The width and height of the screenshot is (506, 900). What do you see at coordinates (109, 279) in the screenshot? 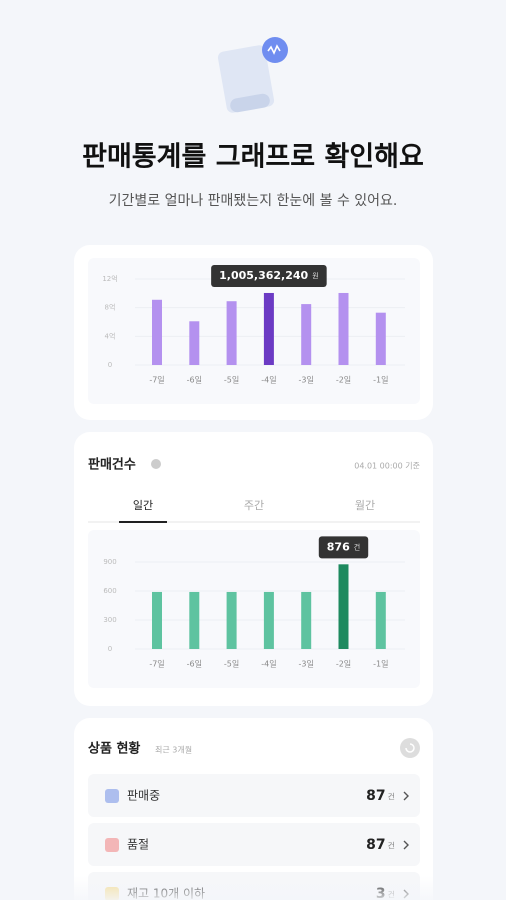
I see `y-tick-label: 12억` at bounding box center [109, 279].